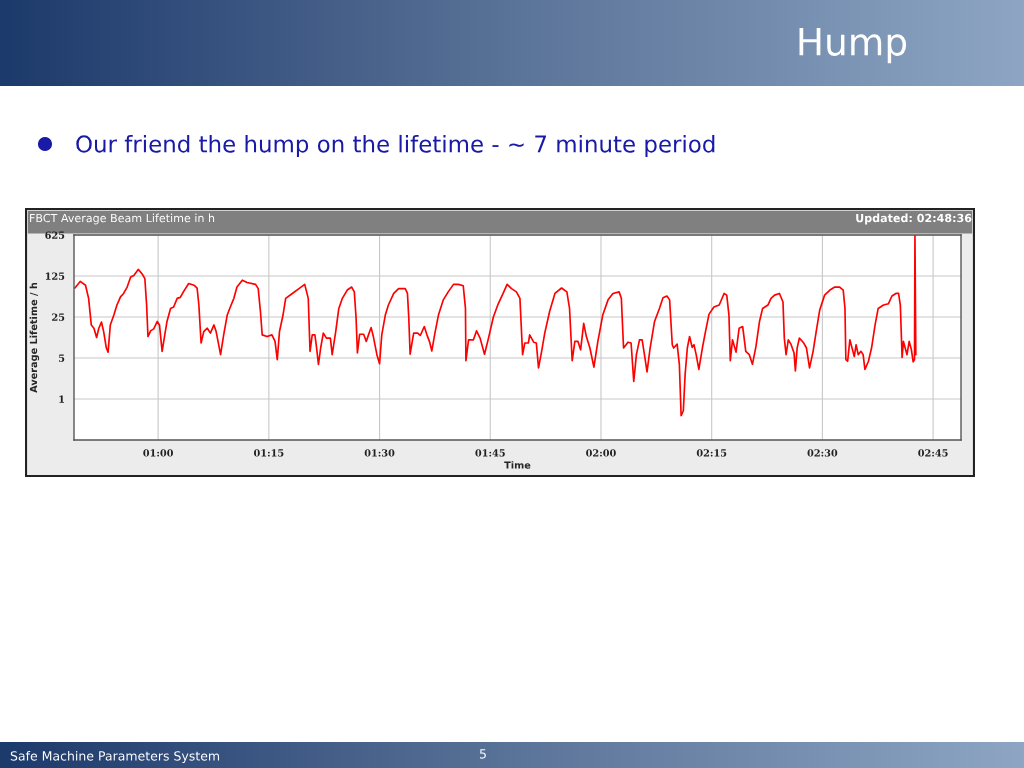 The height and width of the screenshot is (768, 1024). What do you see at coordinates (933, 453) in the screenshot?
I see `x-tick-label: 02:45` at bounding box center [933, 453].